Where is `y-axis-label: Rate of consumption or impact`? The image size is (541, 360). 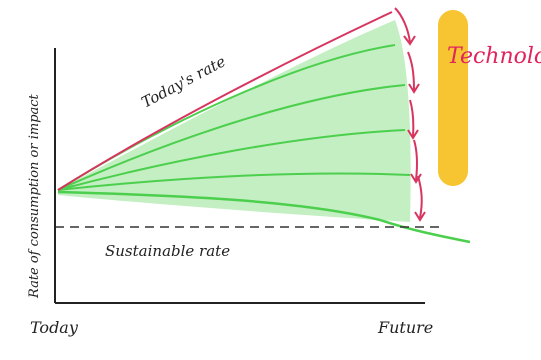
y-axis-label: Rate of consumption or impact is located at coordinates (34, 196).